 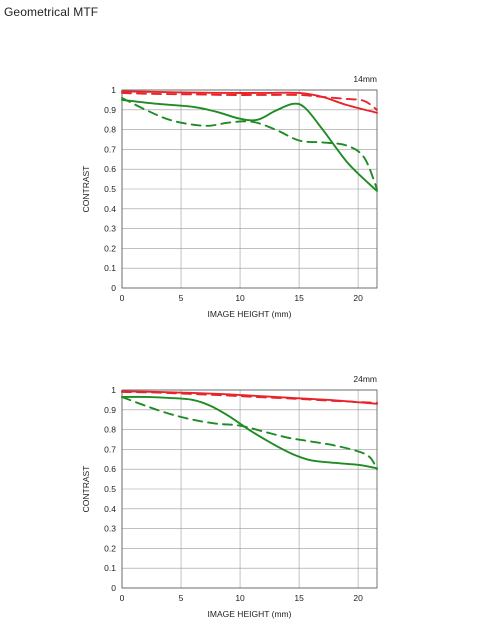 What do you see at coordinates (51, 12) in the screenshot?
I see `page-title: Geometrical MTF` at bounding box center [51, 12].